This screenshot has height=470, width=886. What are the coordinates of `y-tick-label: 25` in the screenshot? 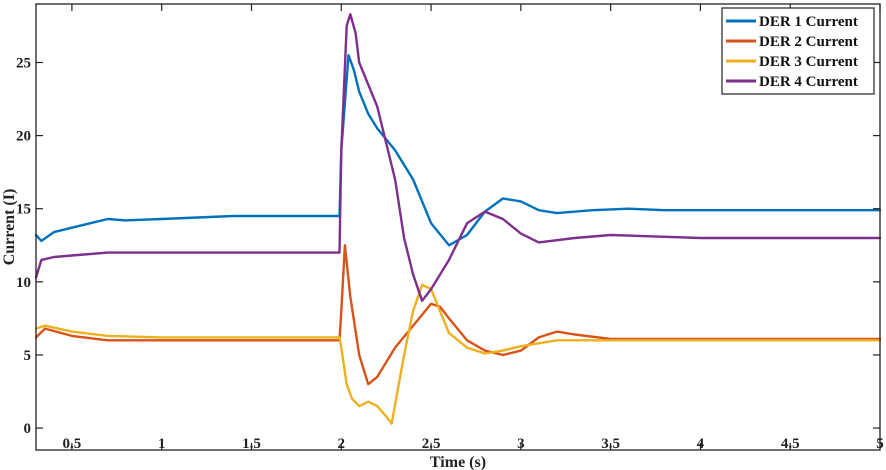 It's located at (23, 63).